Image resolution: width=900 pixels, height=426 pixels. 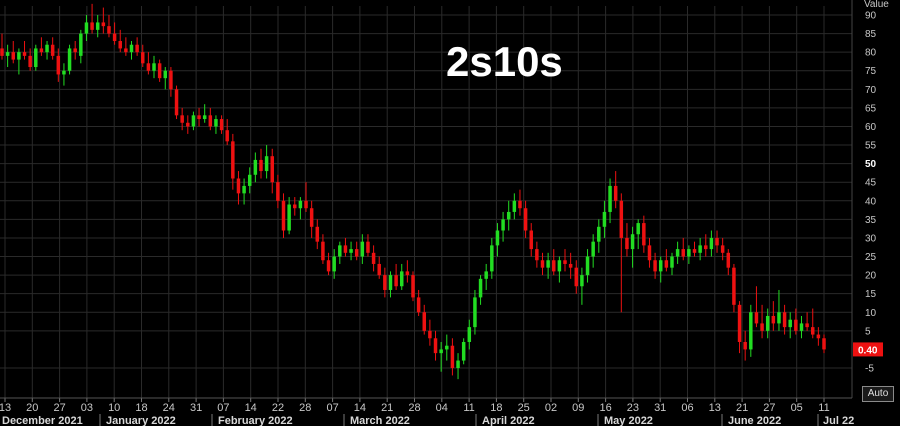 I want to click on x-tick-label: 09, so click(x=578, y=408).